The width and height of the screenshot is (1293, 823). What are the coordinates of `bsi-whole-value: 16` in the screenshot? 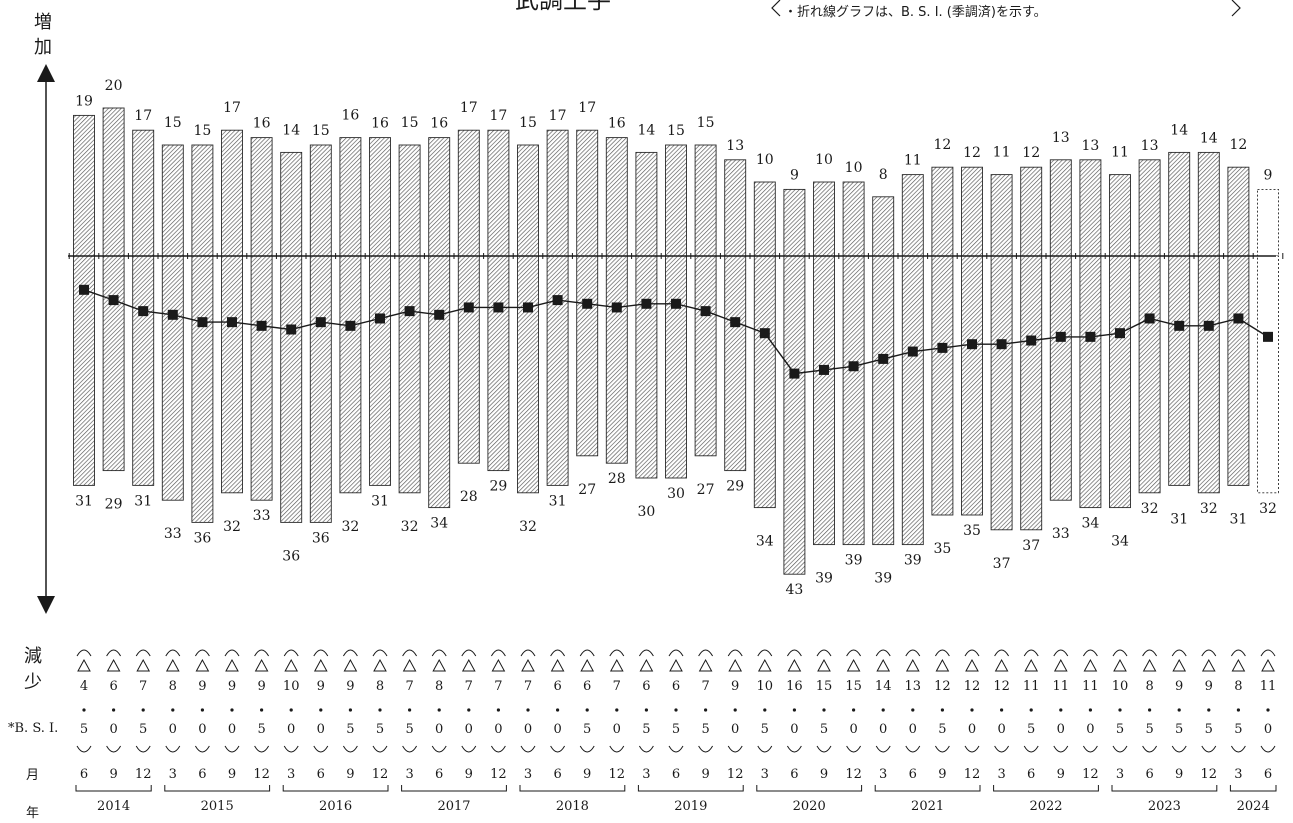 It's located at (794, 686).